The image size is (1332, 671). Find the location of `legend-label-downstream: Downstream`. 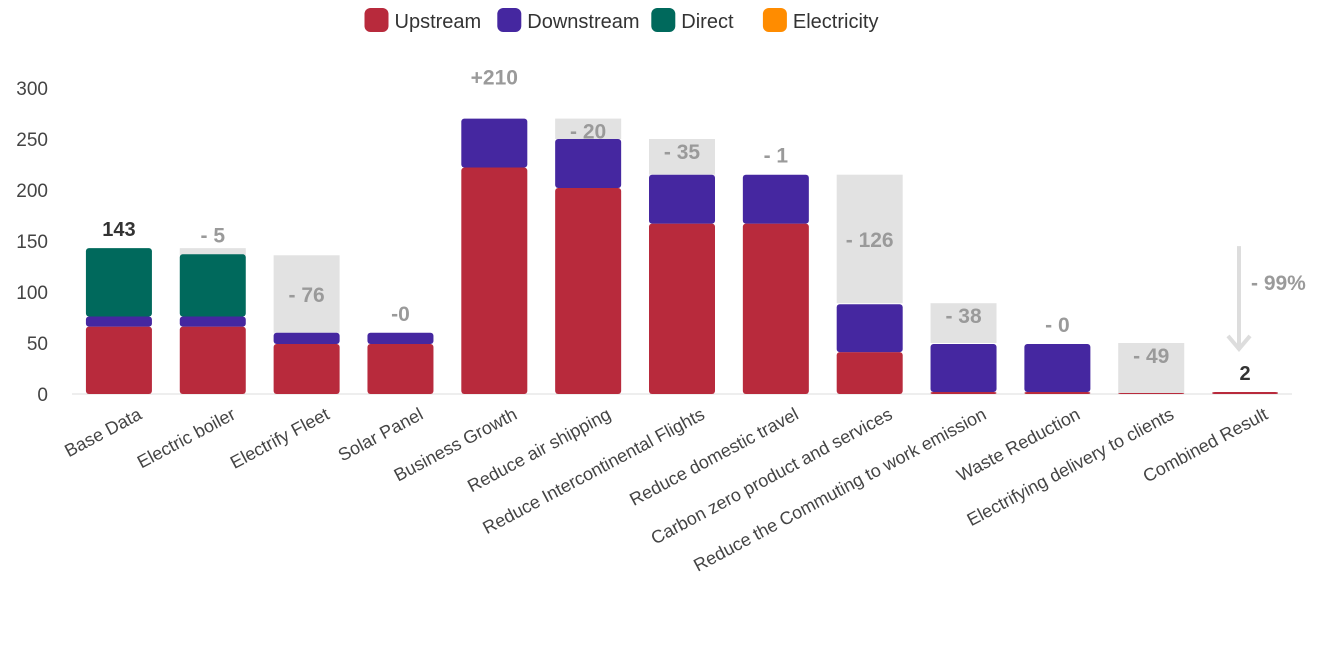

legend-label-downstream: Downstream is located at coordinates (583, 22).